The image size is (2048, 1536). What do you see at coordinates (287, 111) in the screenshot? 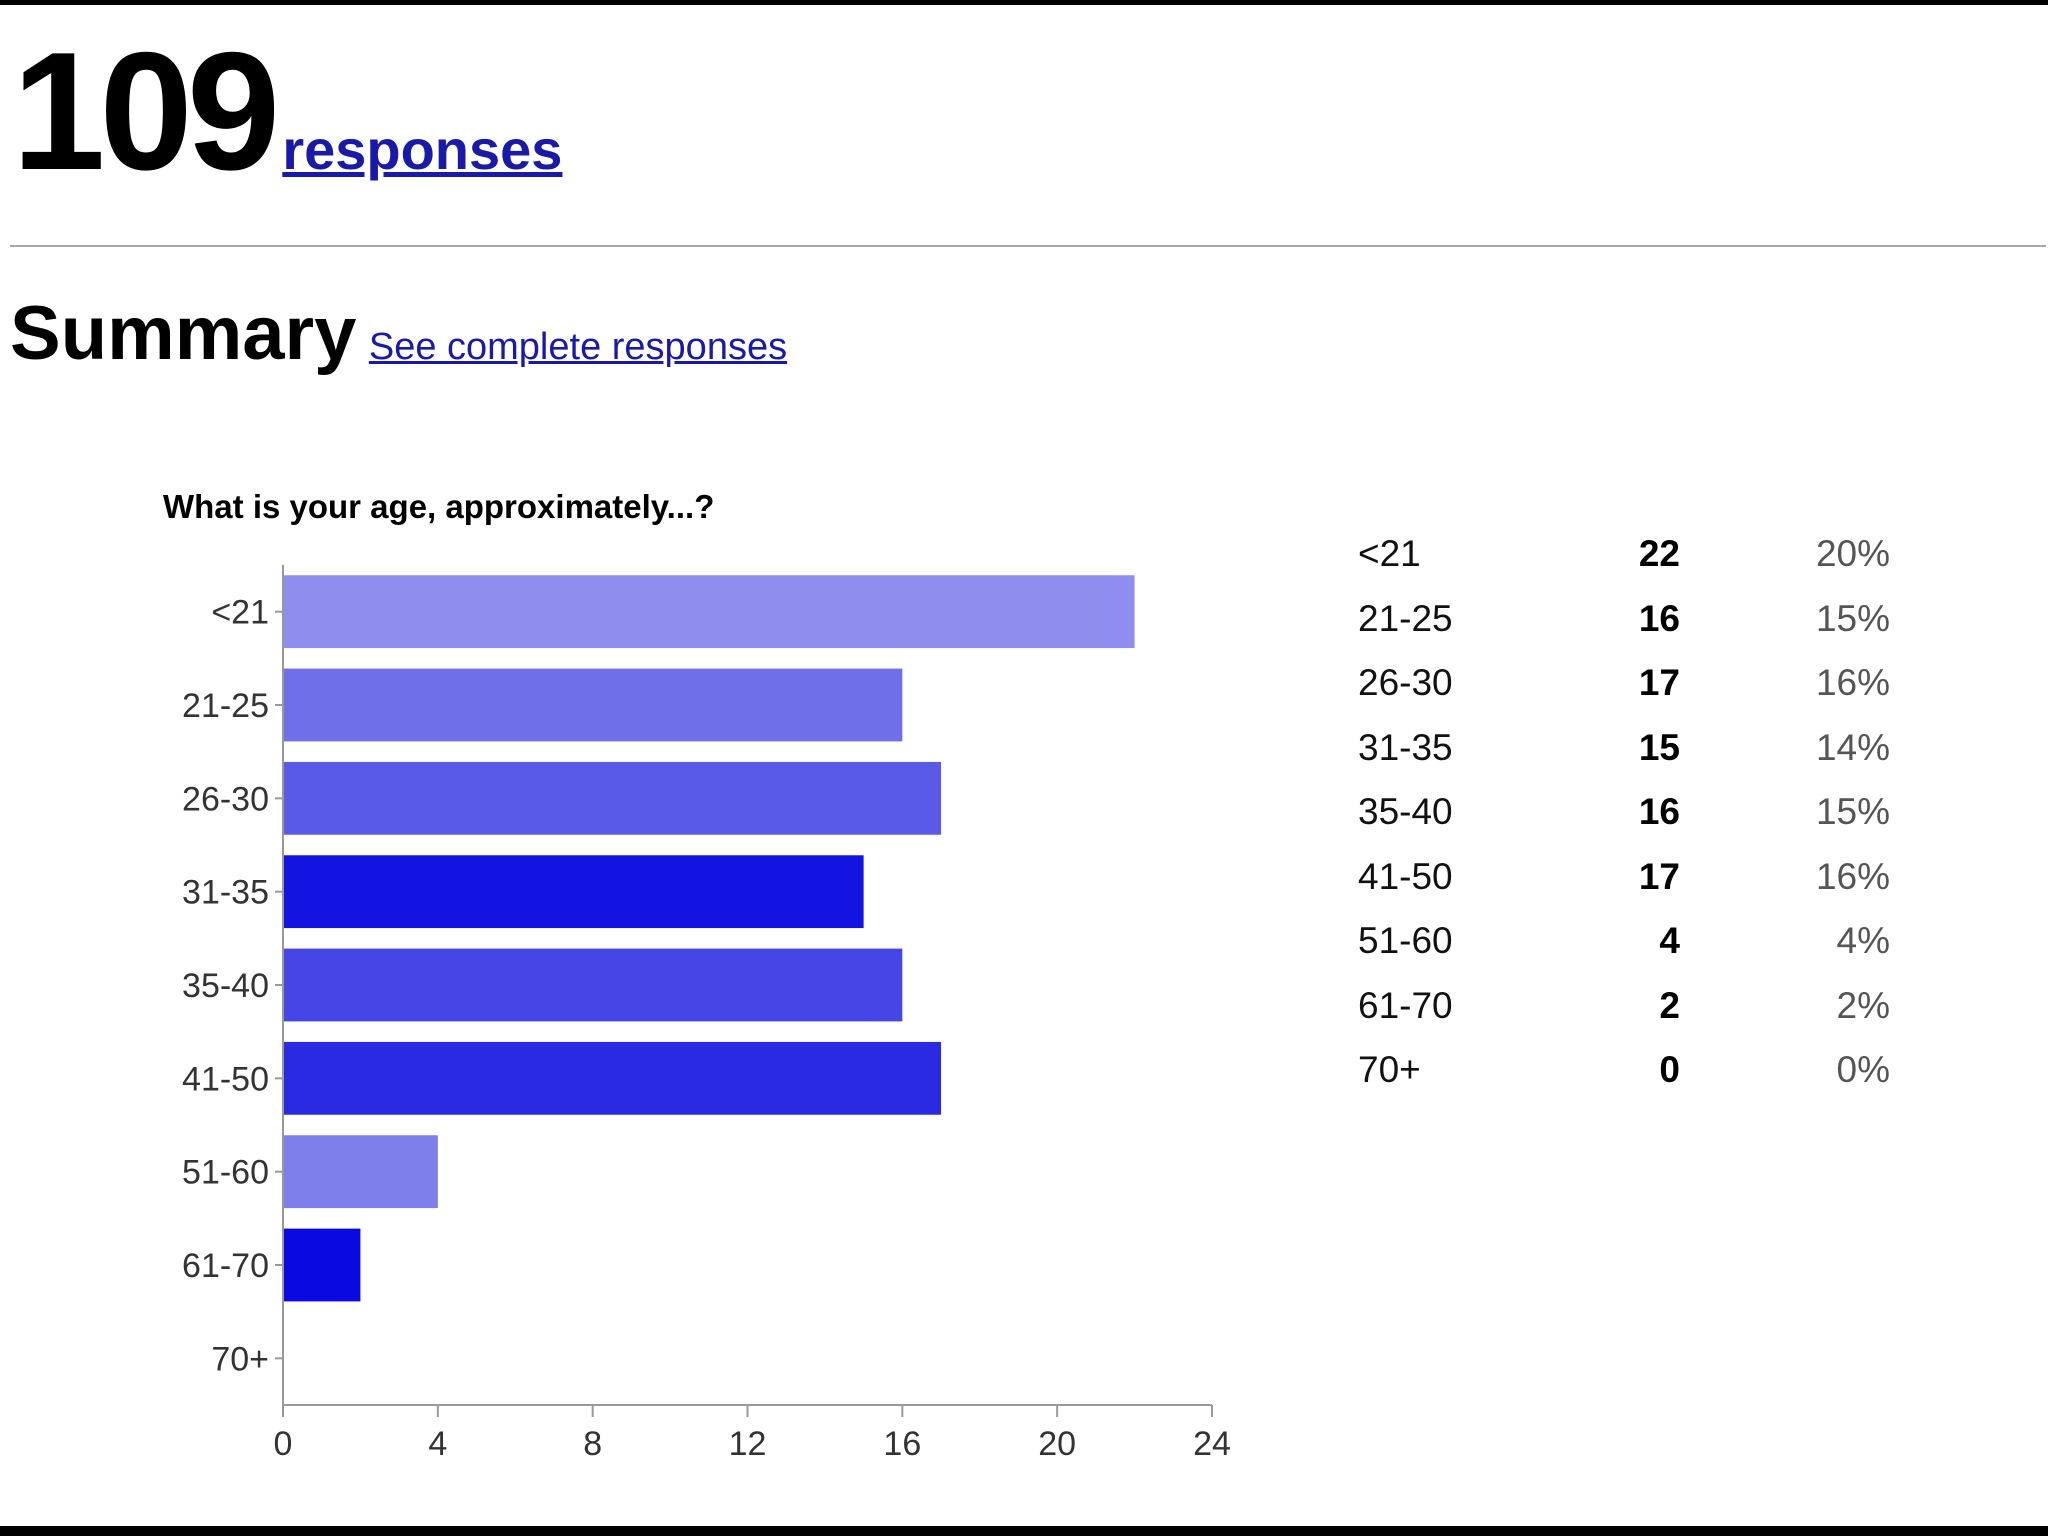
I see `responses-header: 109 responses` at bounding box center [287, 111].